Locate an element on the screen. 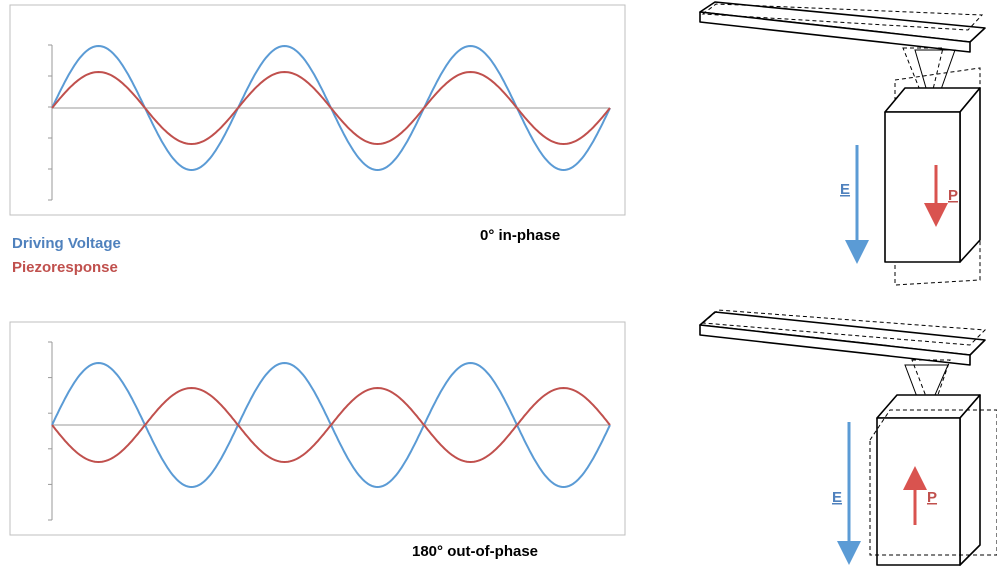 The width and height of the screenshot is (997, 567). legend-driving-voltage: Driving Voltage is located at coordinates (66, 243).